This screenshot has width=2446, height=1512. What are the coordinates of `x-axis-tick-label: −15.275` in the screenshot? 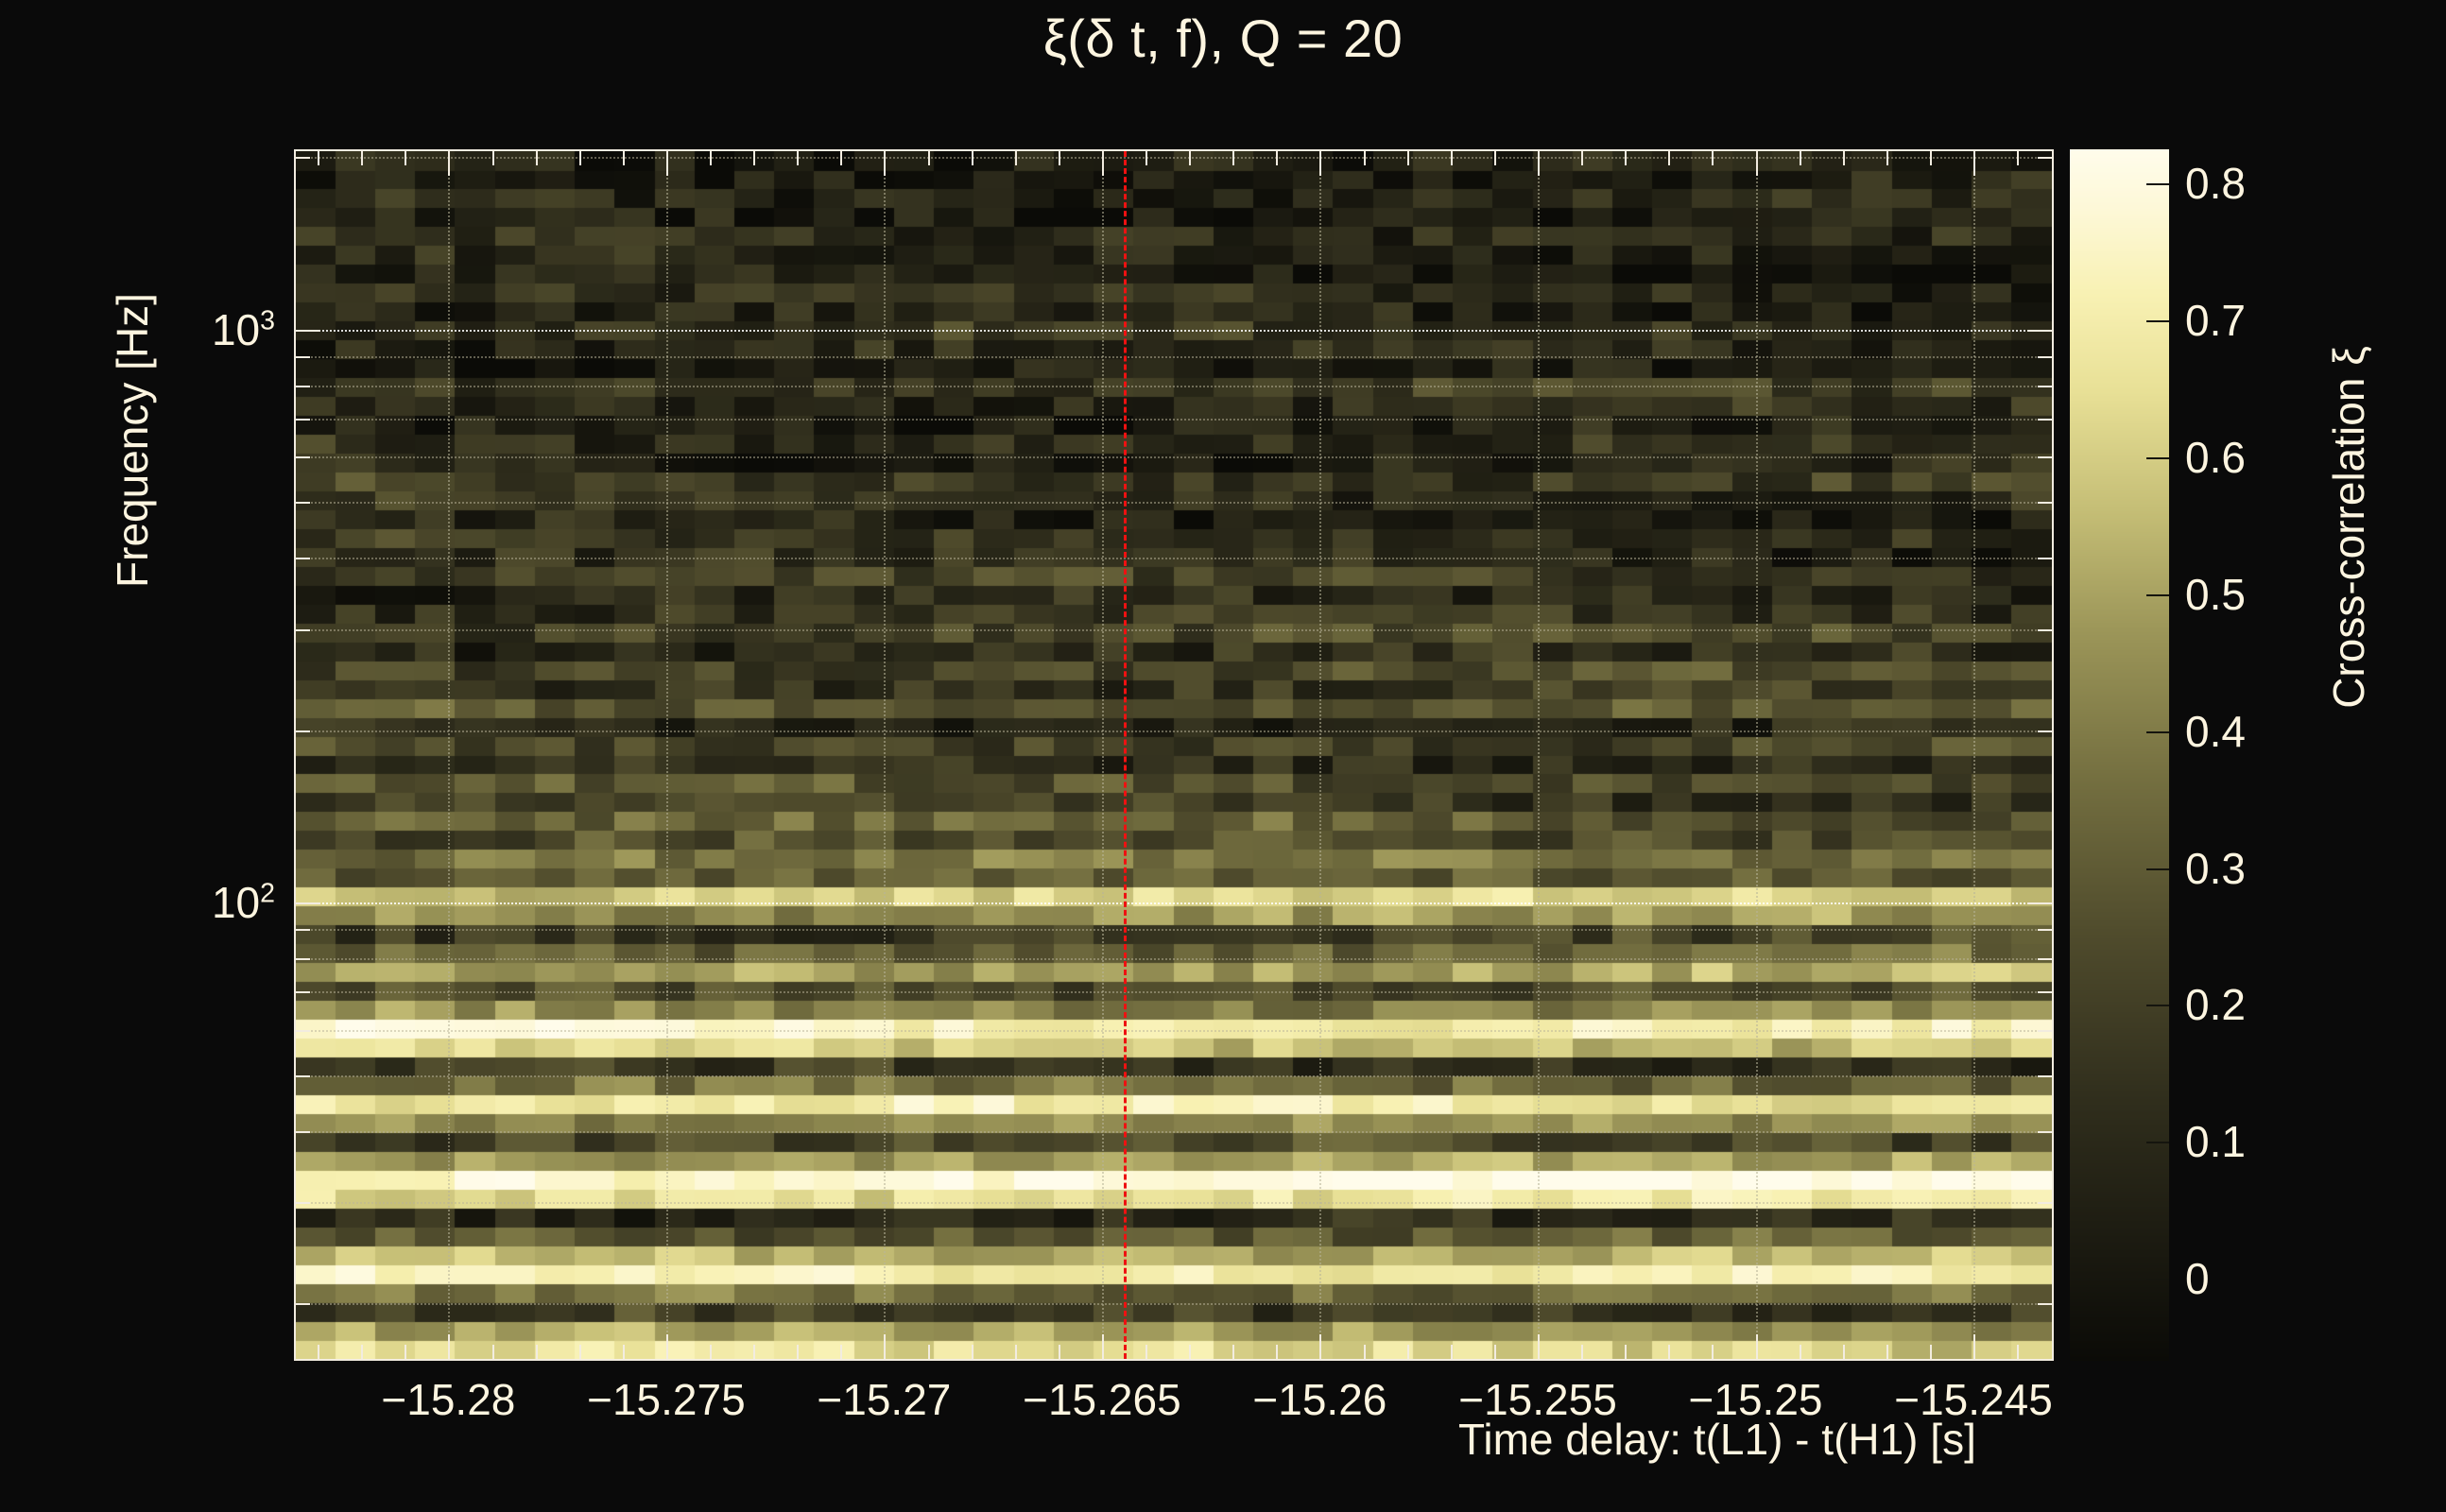 It's located at (666, 1399).